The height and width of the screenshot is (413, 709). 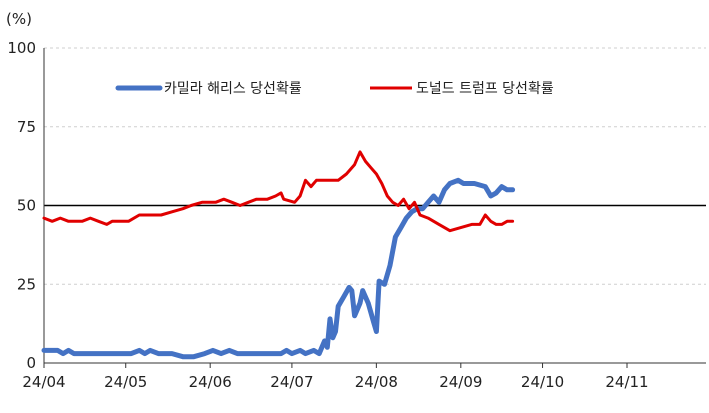 I want to click on series-line-trump, so click(x=278, y=191).